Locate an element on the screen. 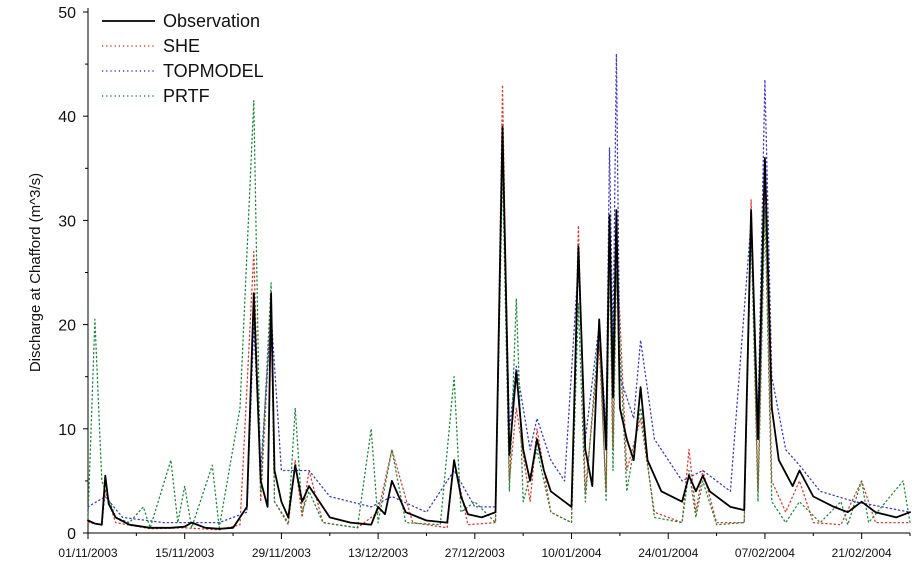  x-tick-label: 10/01/2004 is located at coordinates (571, 553).